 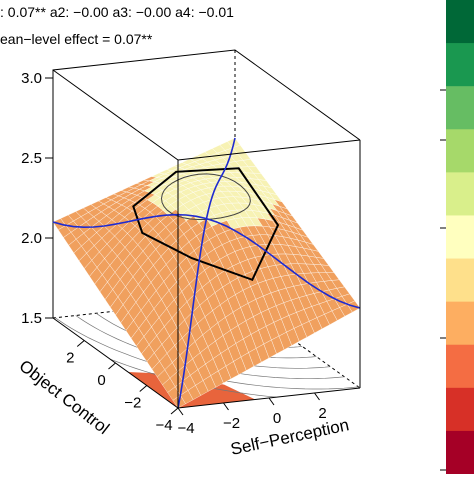 I want to click on inner-contour, so click(x=205, y=196).